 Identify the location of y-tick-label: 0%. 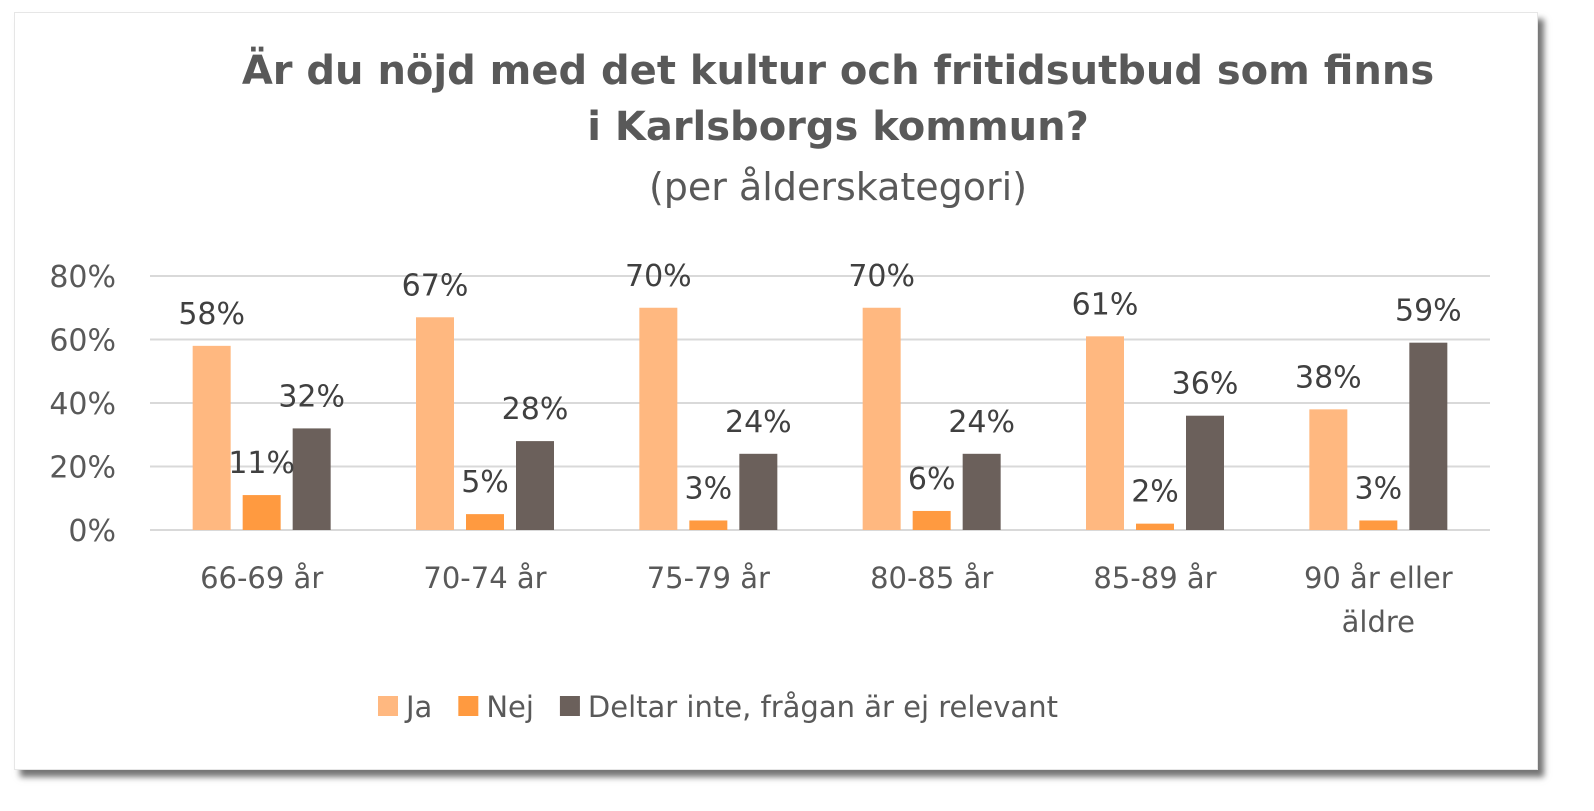
(92, 531).